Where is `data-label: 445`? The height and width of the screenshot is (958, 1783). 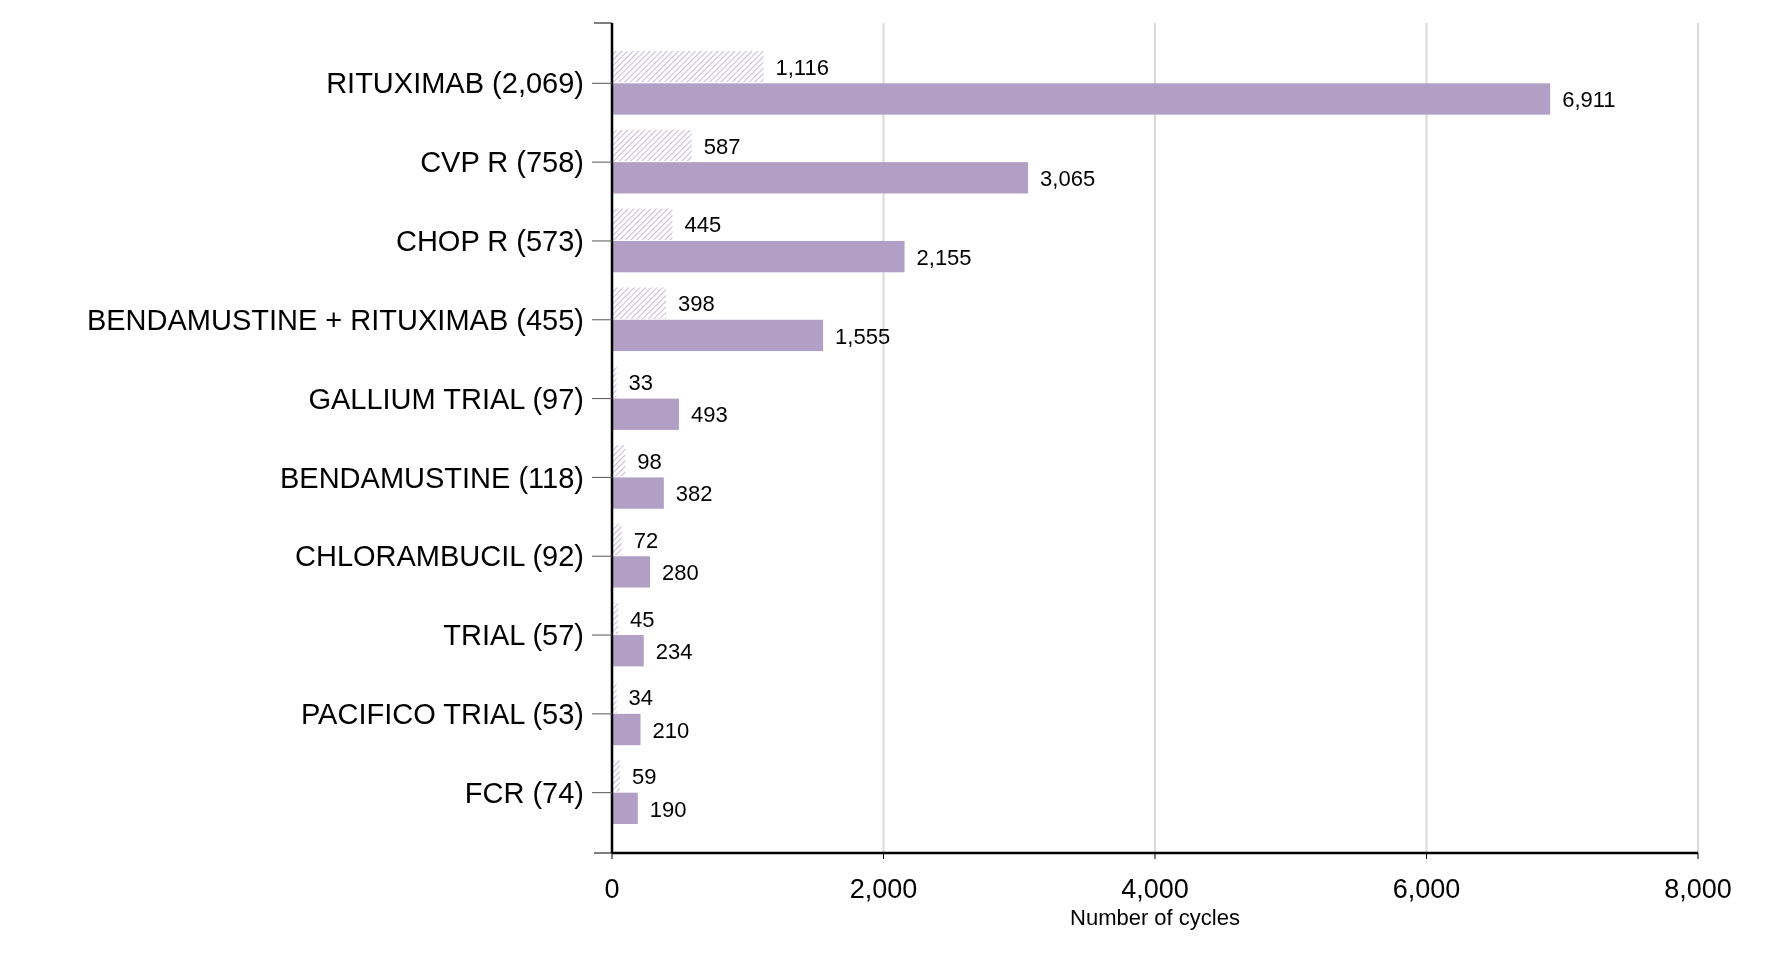
data-label: 445 is located at coordinates (703, 225).